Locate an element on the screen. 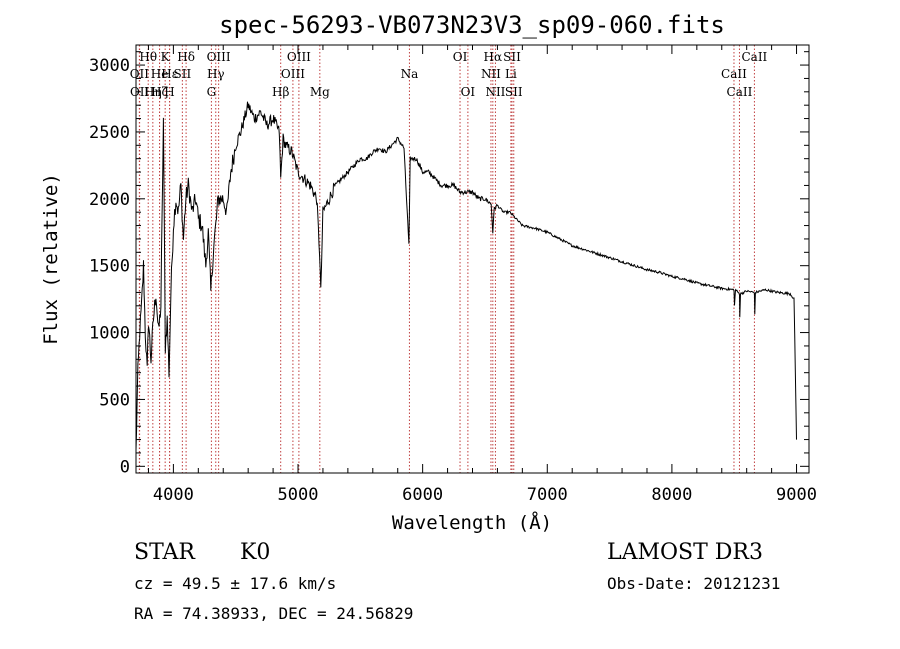 The width and height of the screenshot is (900, 649). line-label: Na is located at coordinates (410, 74).